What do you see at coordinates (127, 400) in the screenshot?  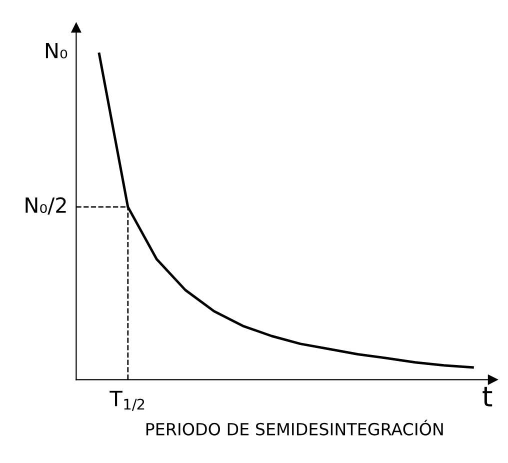 I see `text: T$_{1/2}$` at bounding box center [127, 400].